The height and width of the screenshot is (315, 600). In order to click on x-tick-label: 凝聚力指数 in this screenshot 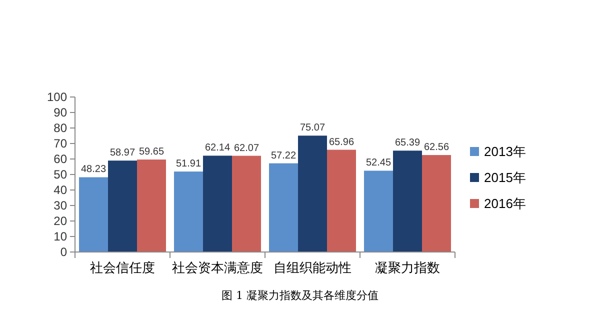, I will do `click(407, 267)`.